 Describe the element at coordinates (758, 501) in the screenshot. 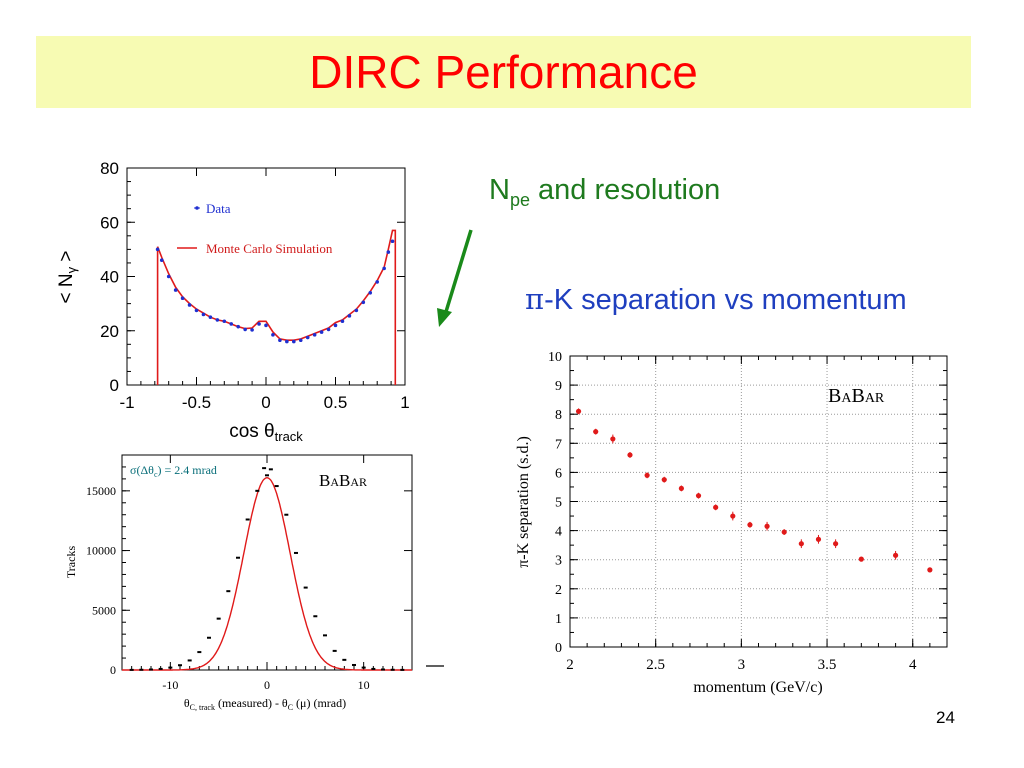

I see `plot-frame` at that location.